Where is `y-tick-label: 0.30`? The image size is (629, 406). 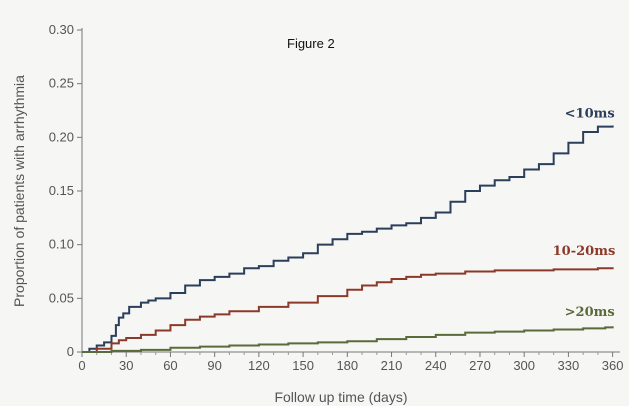
y-tick-label: 0.30 is located at coordinates (61, 29).